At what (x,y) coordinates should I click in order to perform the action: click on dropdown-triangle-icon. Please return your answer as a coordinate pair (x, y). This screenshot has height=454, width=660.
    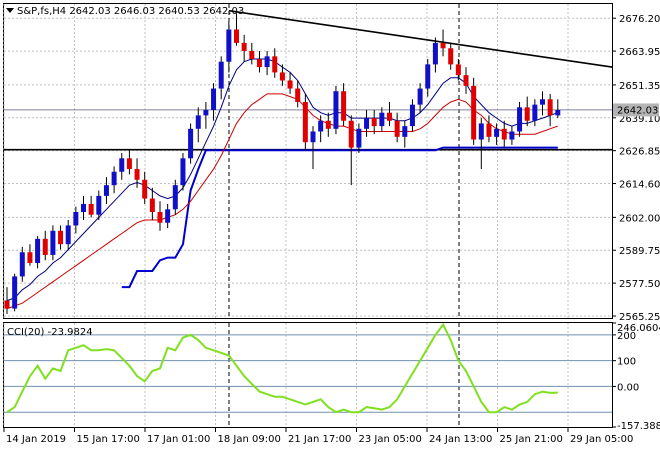
    Looking at the image, I should click on (10, 10).